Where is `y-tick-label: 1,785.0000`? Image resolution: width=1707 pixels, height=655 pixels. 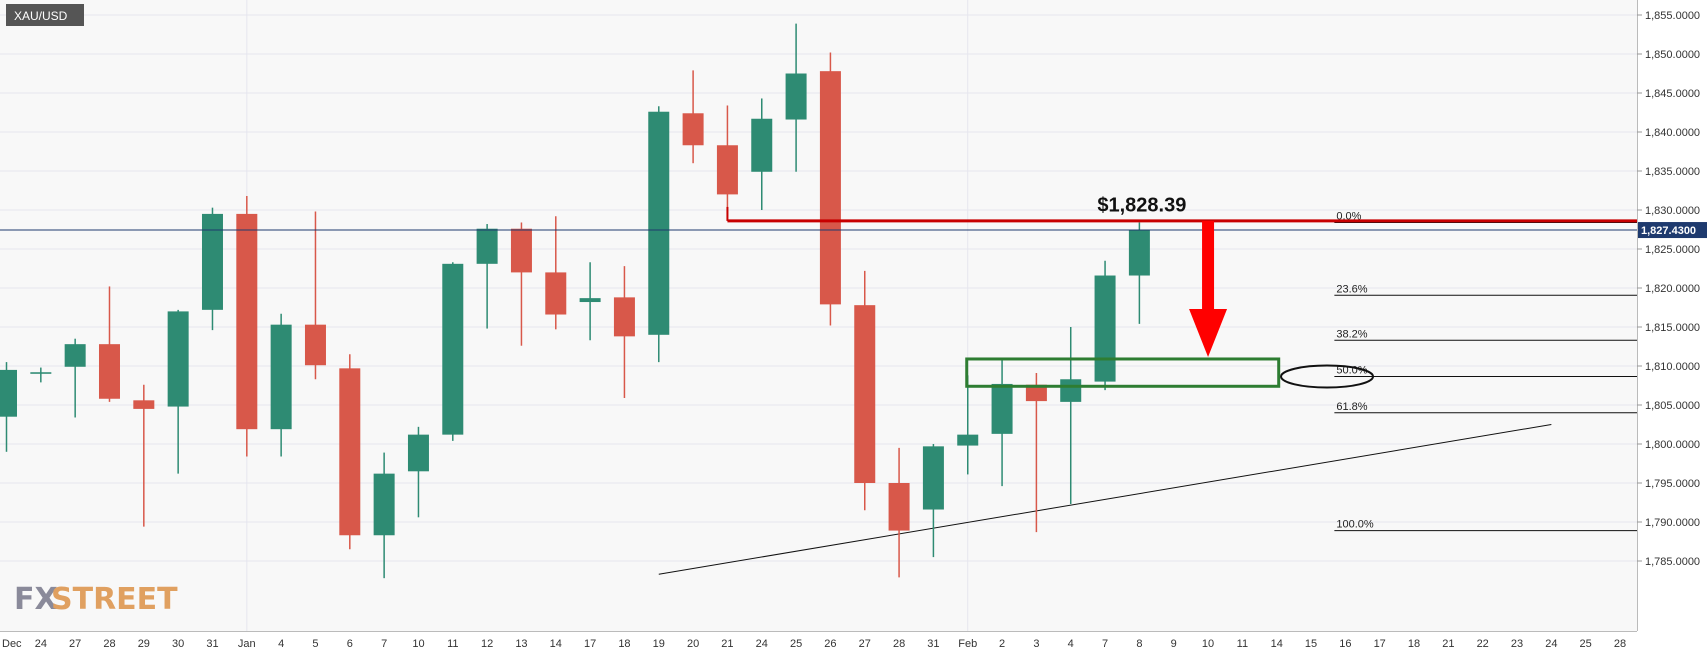
y-tick-label: 1,785.0000 is located at coordinates (1672, 562).